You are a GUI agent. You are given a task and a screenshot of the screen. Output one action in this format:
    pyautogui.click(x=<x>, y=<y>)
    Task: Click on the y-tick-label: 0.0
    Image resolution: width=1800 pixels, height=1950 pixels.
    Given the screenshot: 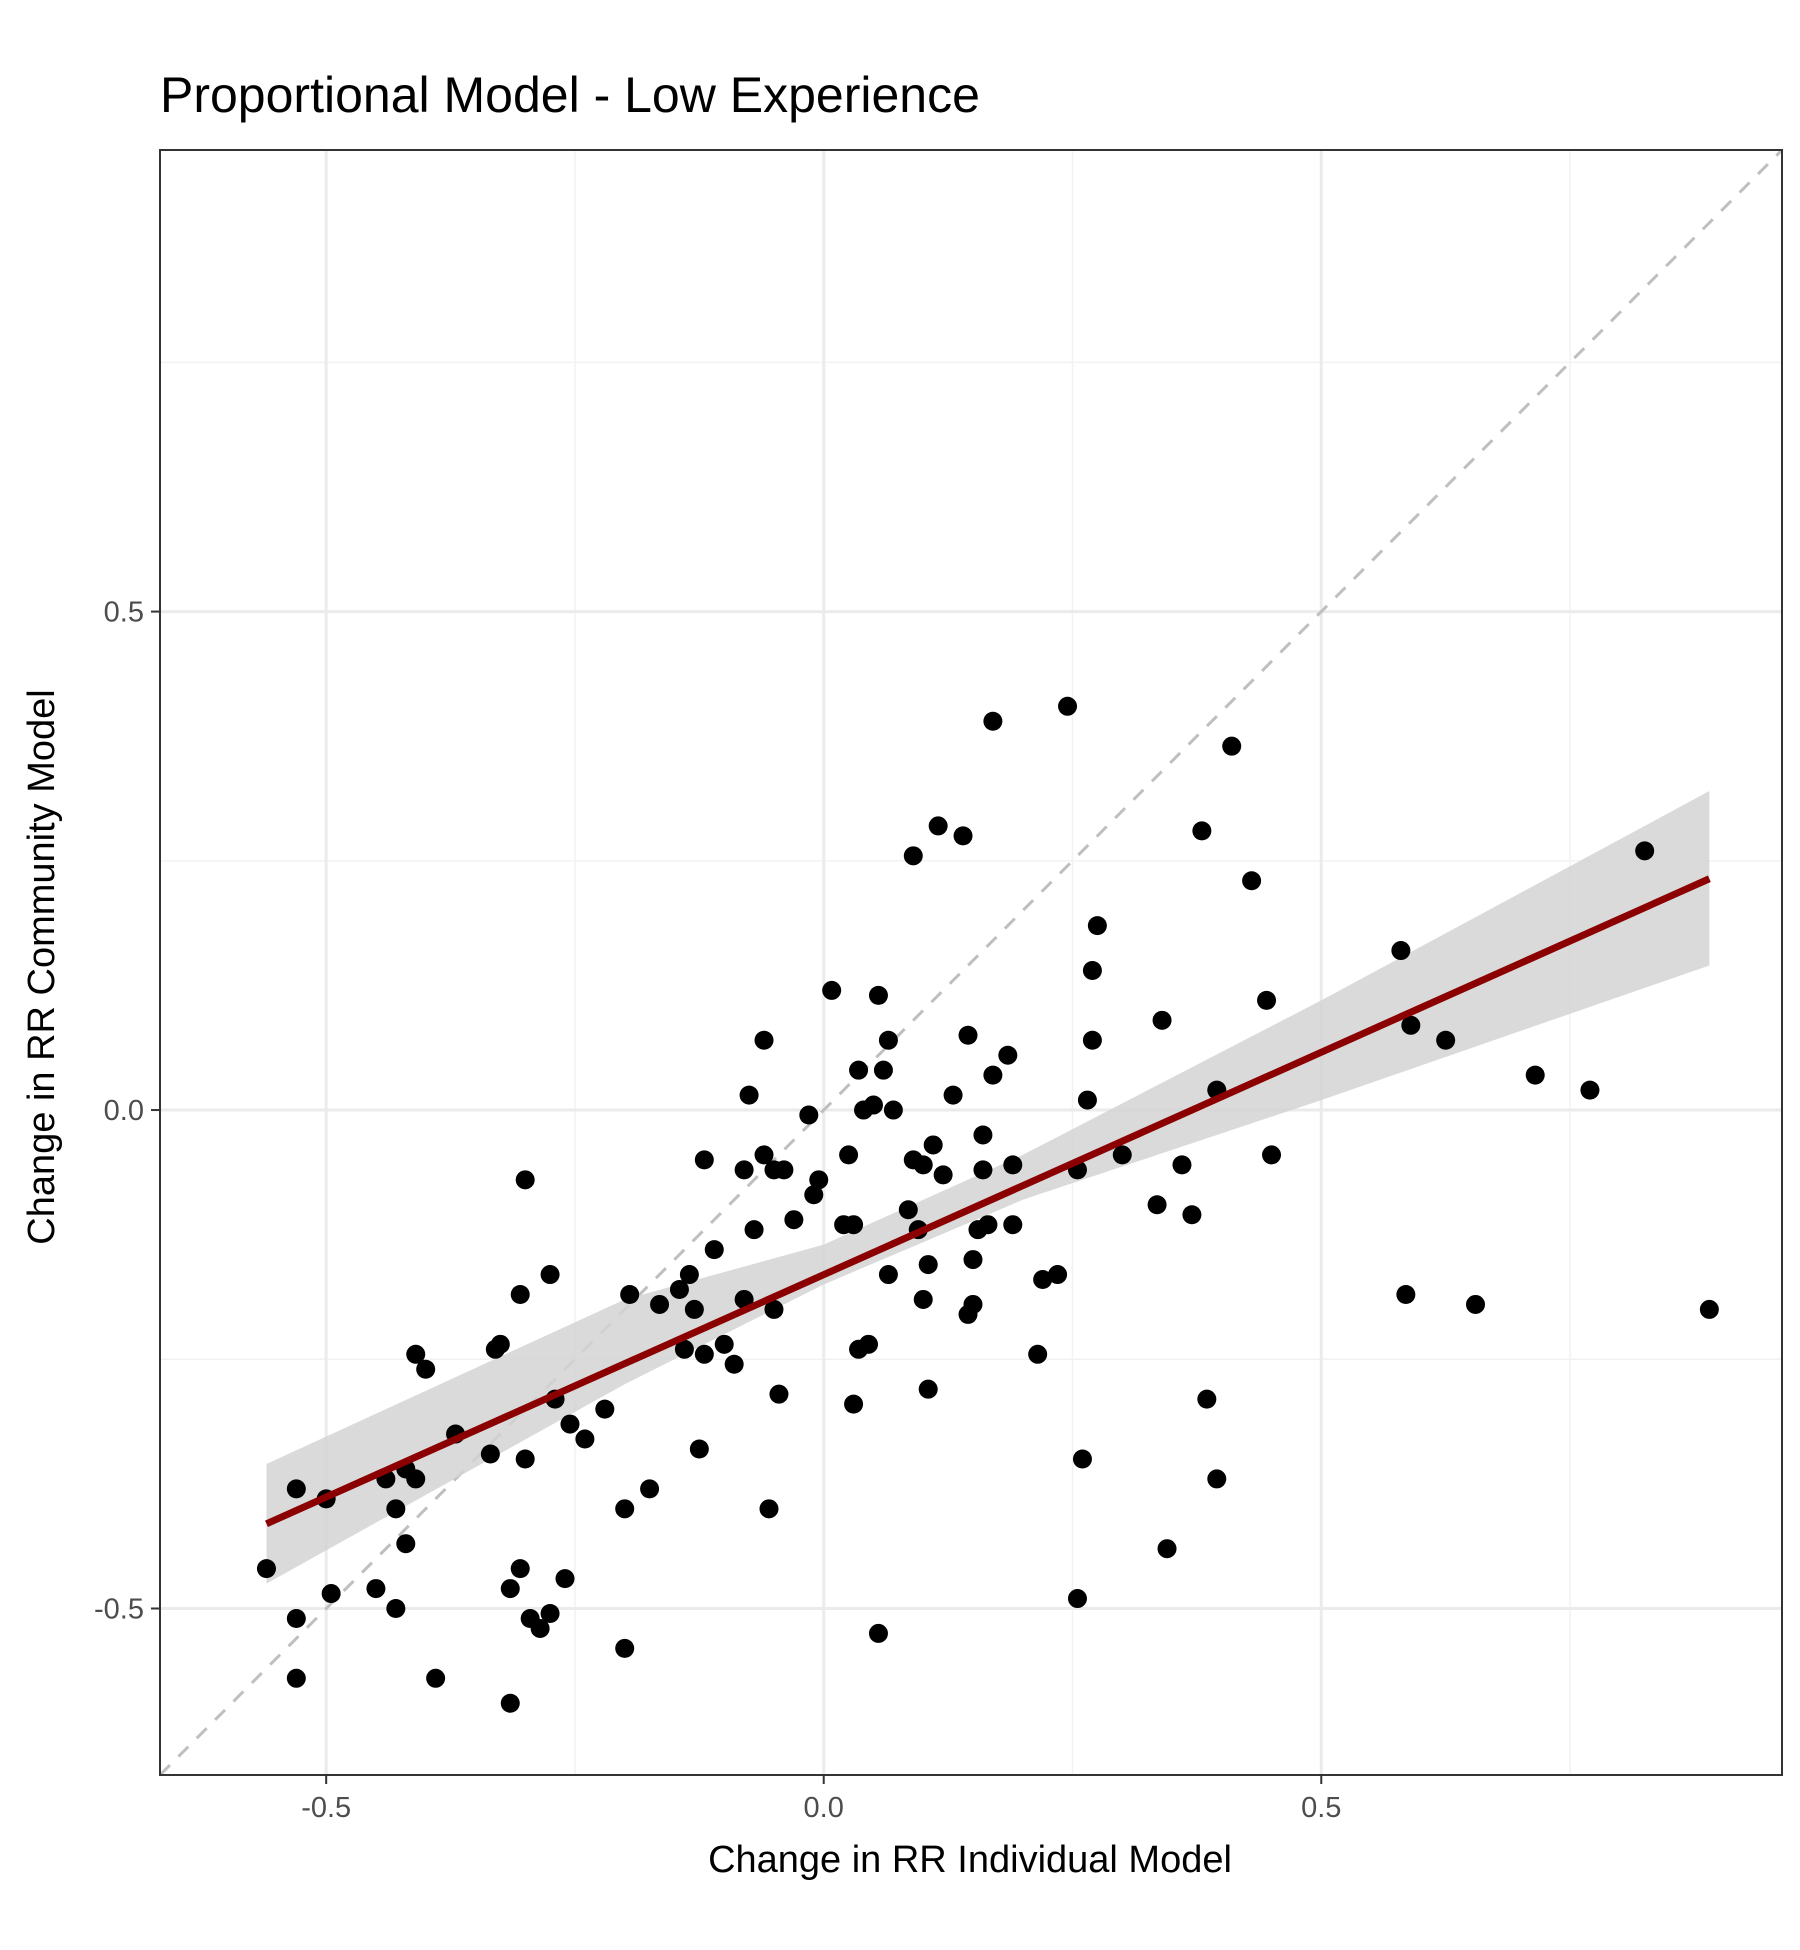 What is the action you would take?
    pyautogui.click(x=124, y=1111)
    